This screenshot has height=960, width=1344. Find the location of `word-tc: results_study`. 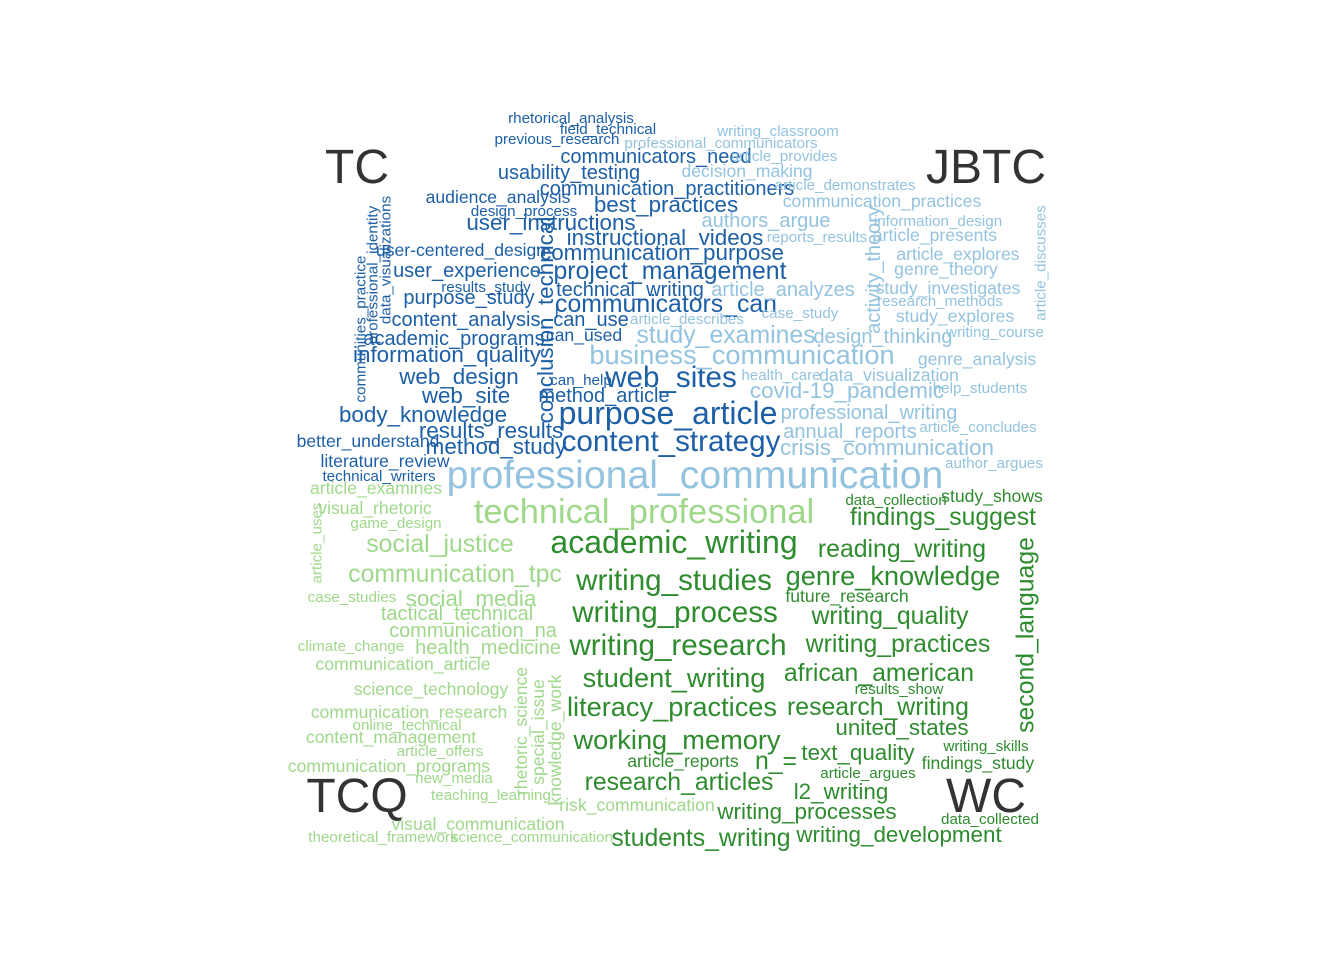

word-tc: results_study is located at coordinates (486, 287).